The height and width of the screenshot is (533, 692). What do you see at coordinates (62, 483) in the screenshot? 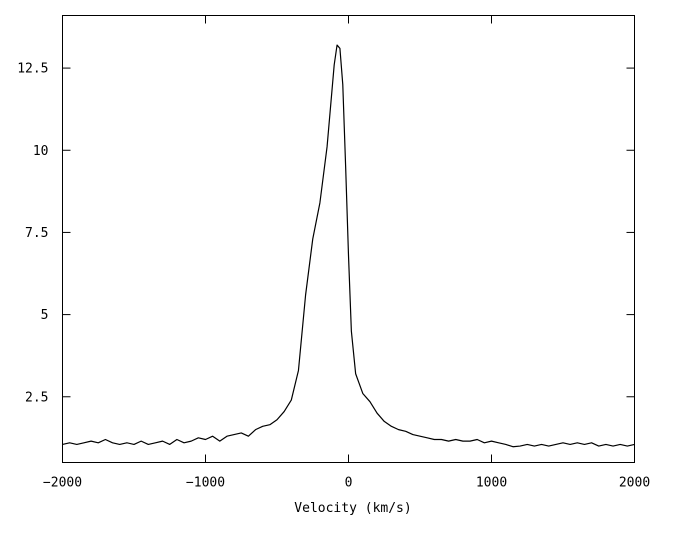
I see `x-tick-label: −2000` at bounding box center [62, 483].